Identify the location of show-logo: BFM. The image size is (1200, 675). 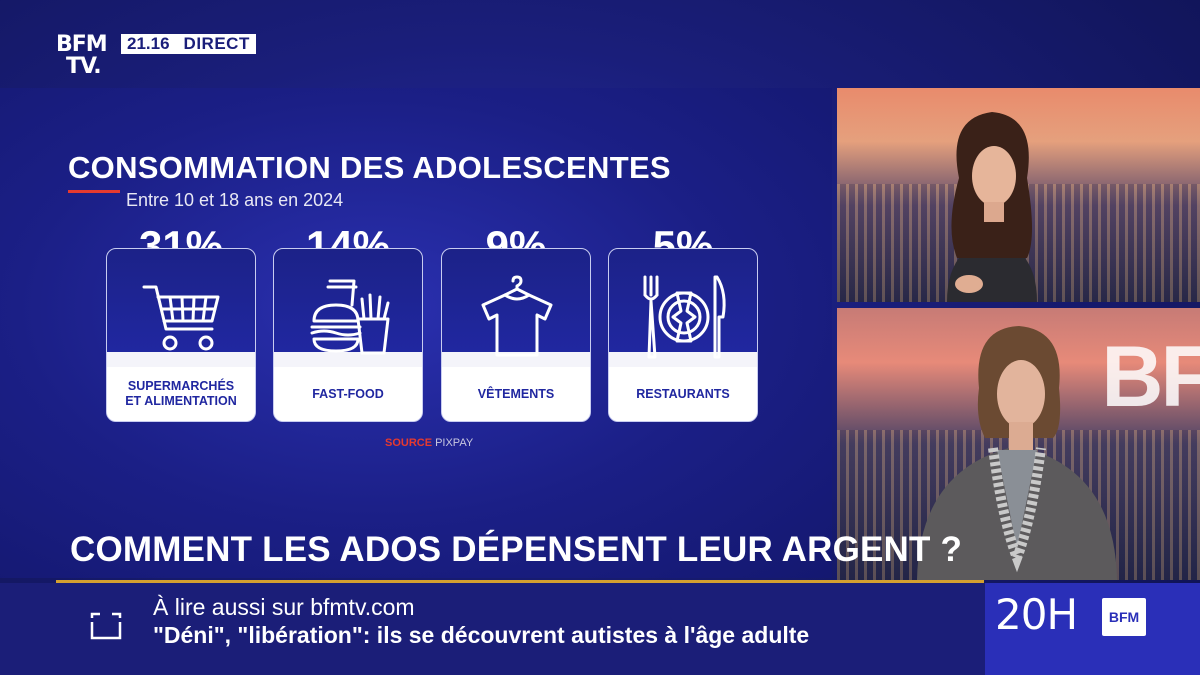
(1124, 617).